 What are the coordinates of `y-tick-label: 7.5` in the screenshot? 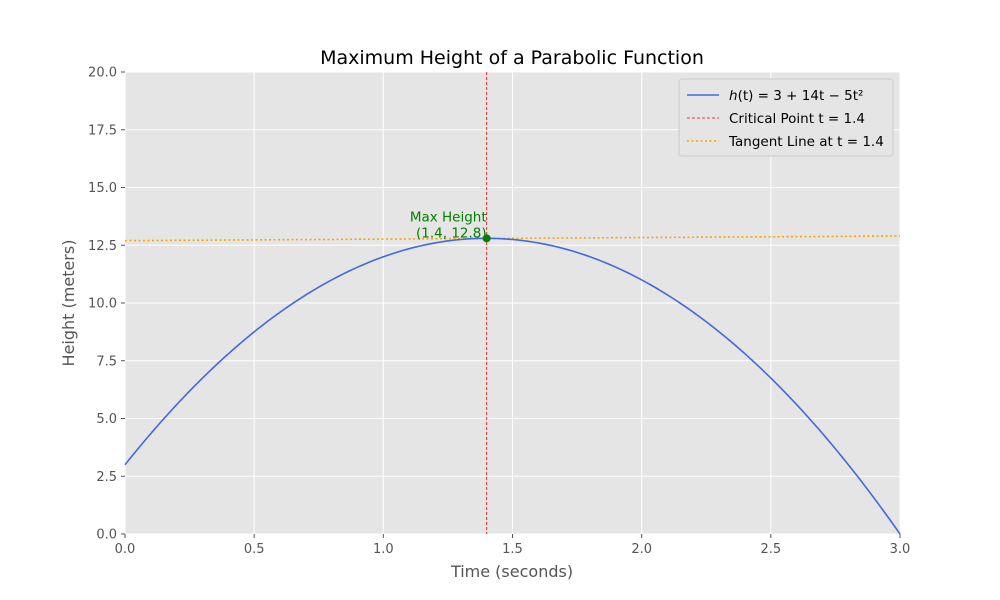 It's located at (106, 361).